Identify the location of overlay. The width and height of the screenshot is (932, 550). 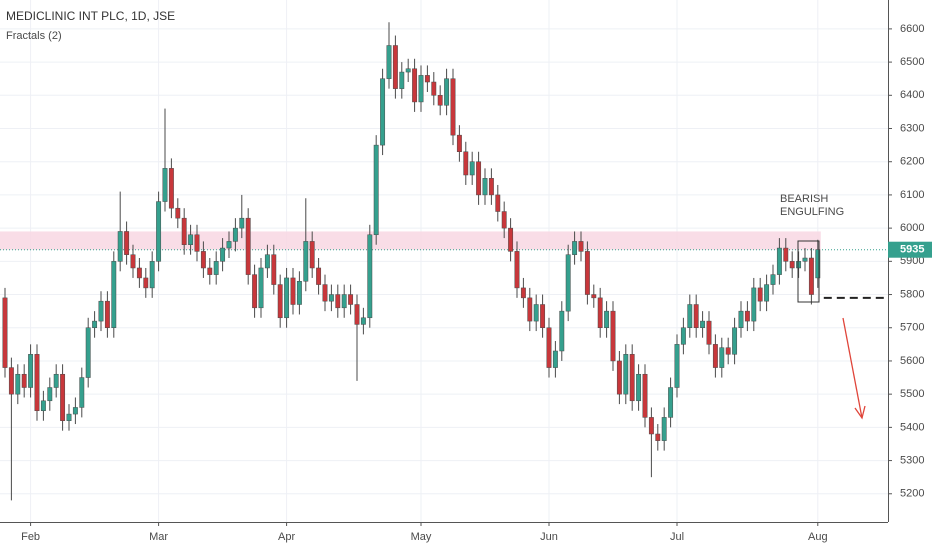
(444, 265).